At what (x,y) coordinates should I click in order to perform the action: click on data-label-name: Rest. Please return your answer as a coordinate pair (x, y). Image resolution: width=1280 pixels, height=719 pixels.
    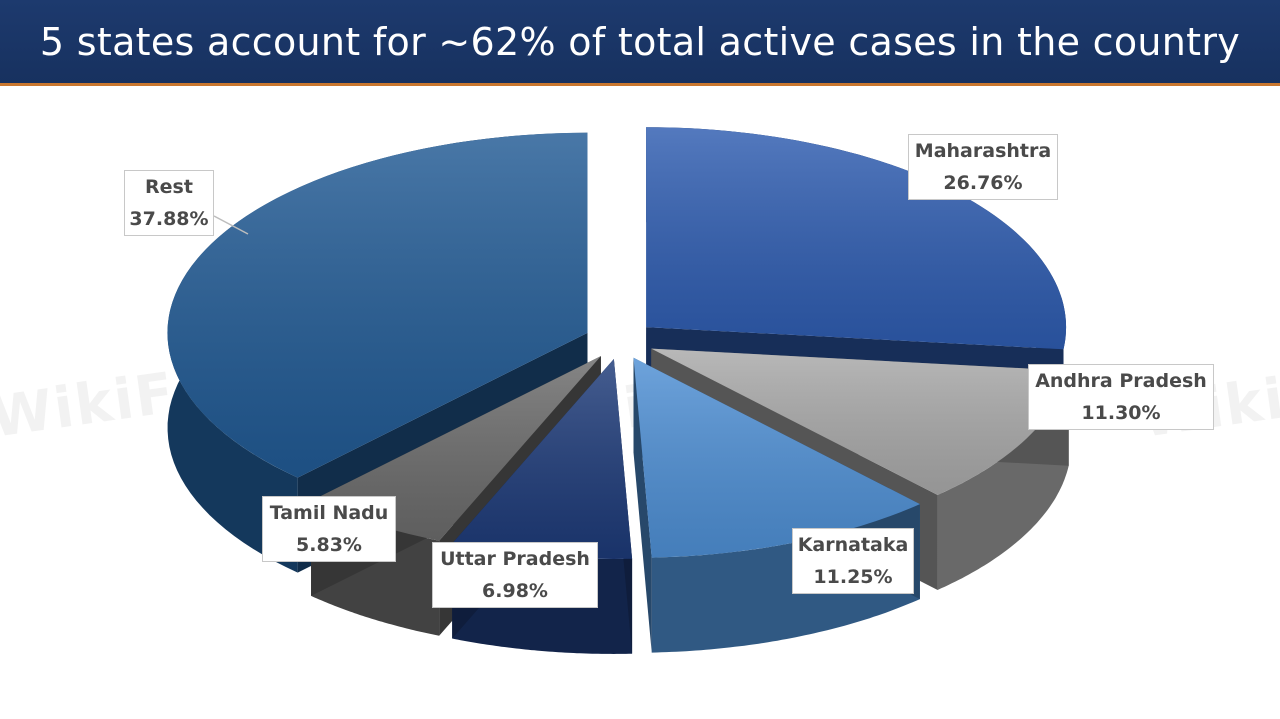
    Looking at the image, I should click on (169, 187).